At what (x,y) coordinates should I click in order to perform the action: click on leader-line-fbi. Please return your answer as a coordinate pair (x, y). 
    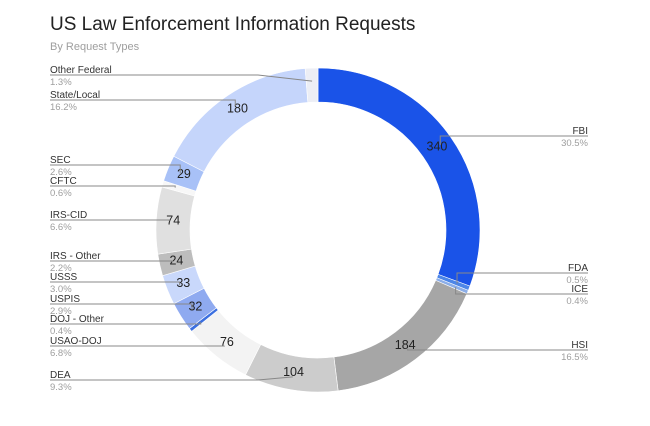
    Looking at the image, I should click on (513, 140).